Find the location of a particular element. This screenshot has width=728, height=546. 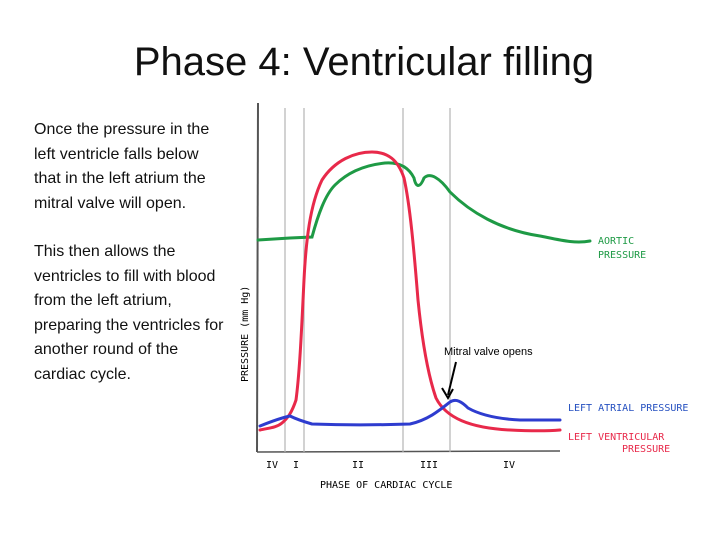

aortic-label-line1: AORTIC is located at coordinates (616, 241).